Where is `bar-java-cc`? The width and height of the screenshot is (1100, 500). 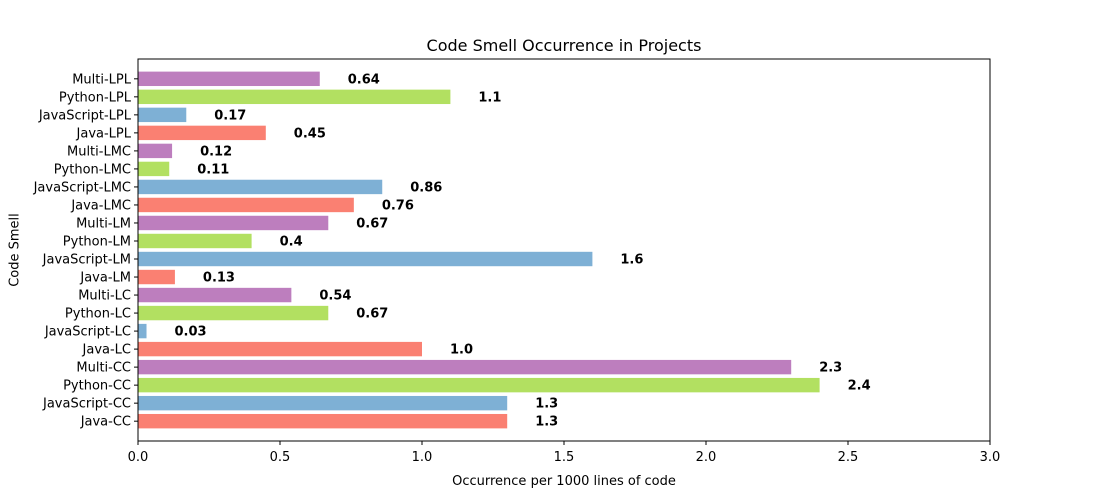 bar-java-cc is located at coordinates (323, 421).